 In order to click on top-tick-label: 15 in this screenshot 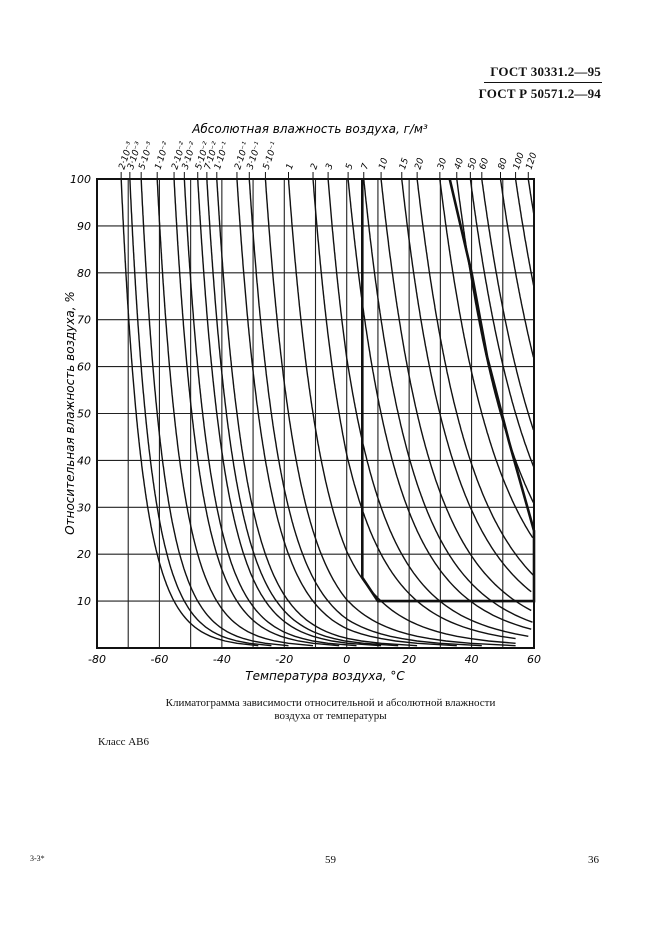, I will do `click(404, 164)`.